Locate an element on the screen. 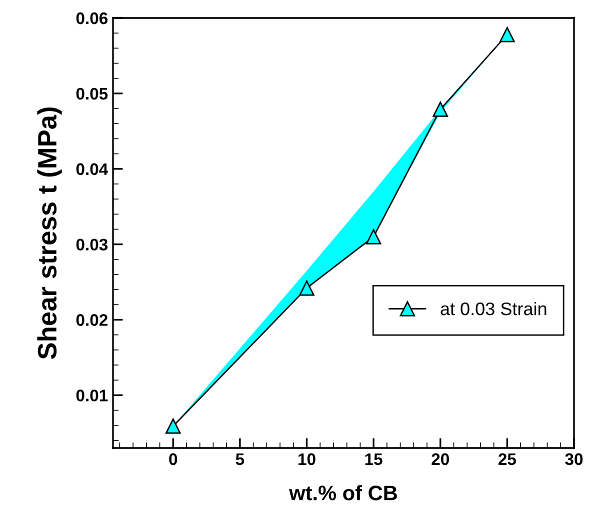  x-tick-label: 10 is located at coordinates (307, 459).